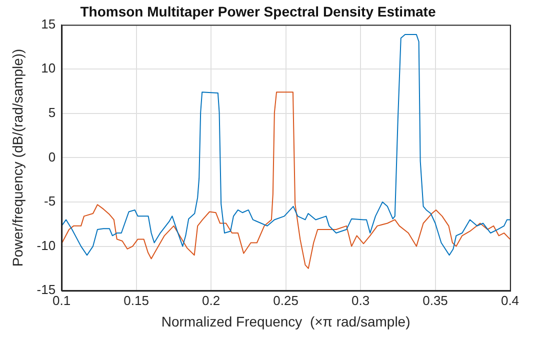 This screenshot has width=560, height=337. Describe the element at coordinates (48, 68) in the screenshot. I see `y-tick-label: 10` at that location.